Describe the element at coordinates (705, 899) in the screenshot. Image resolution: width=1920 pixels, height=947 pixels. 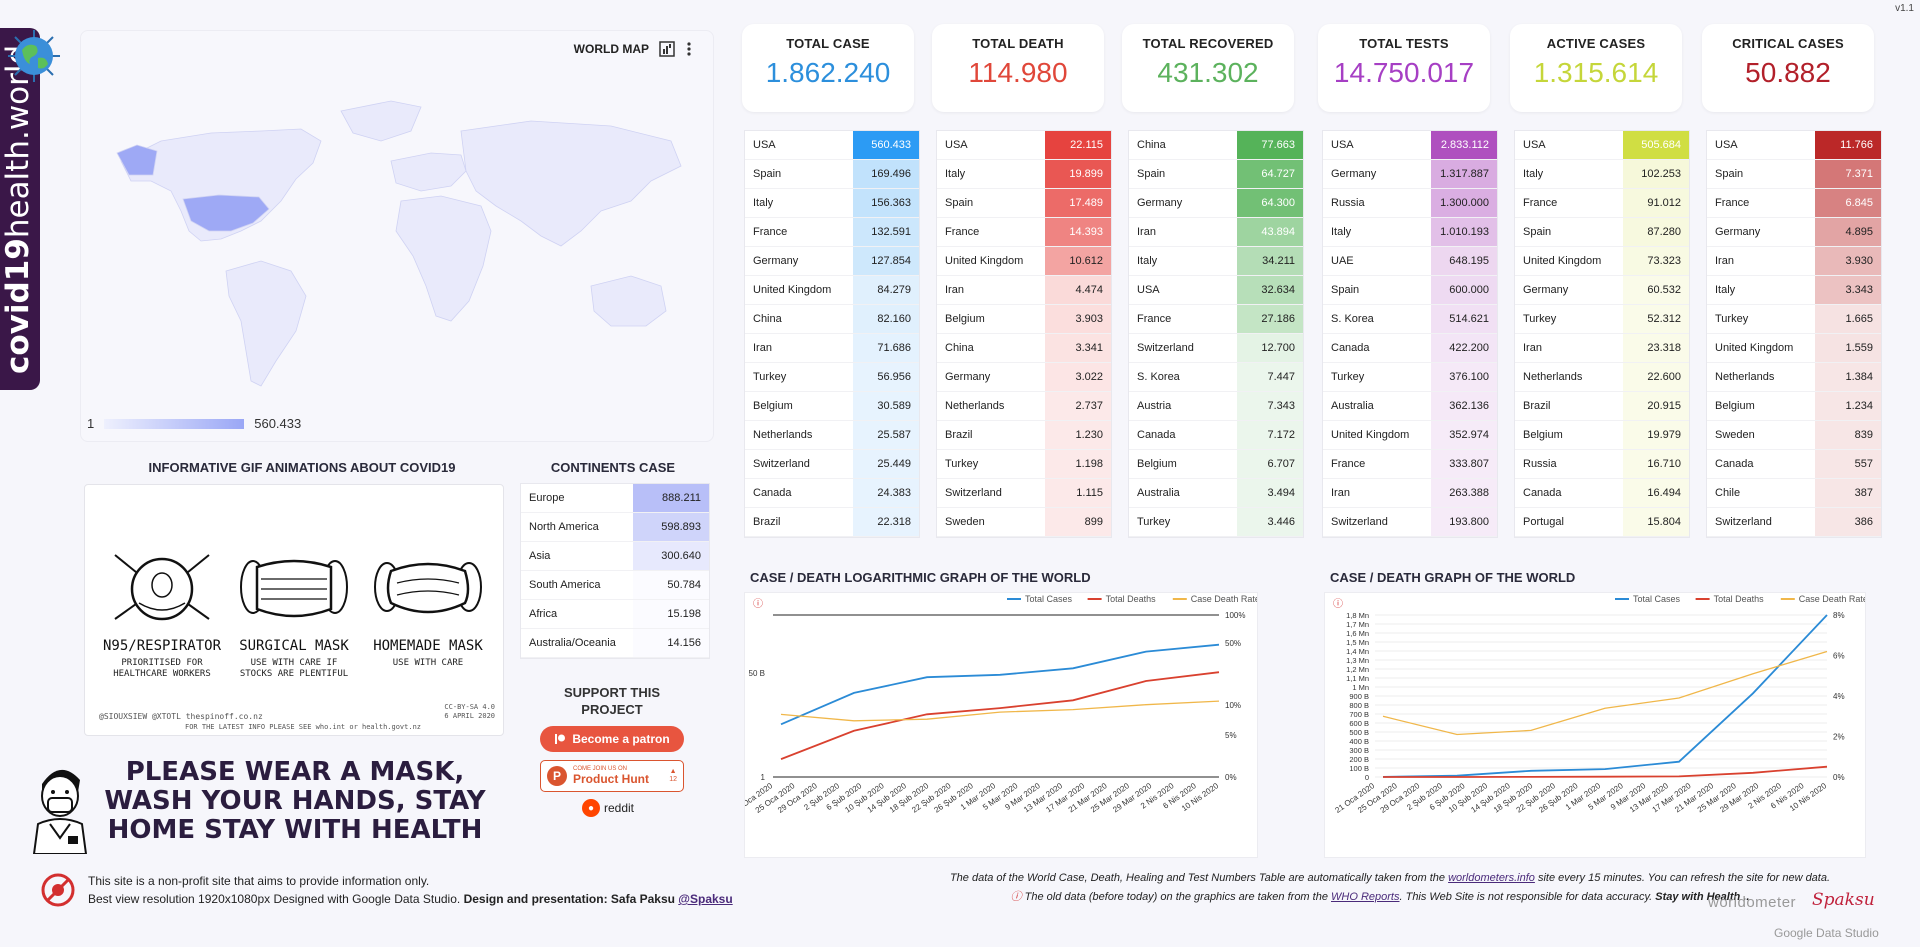
I see `spaksu-link: @Spaksu` at that location.